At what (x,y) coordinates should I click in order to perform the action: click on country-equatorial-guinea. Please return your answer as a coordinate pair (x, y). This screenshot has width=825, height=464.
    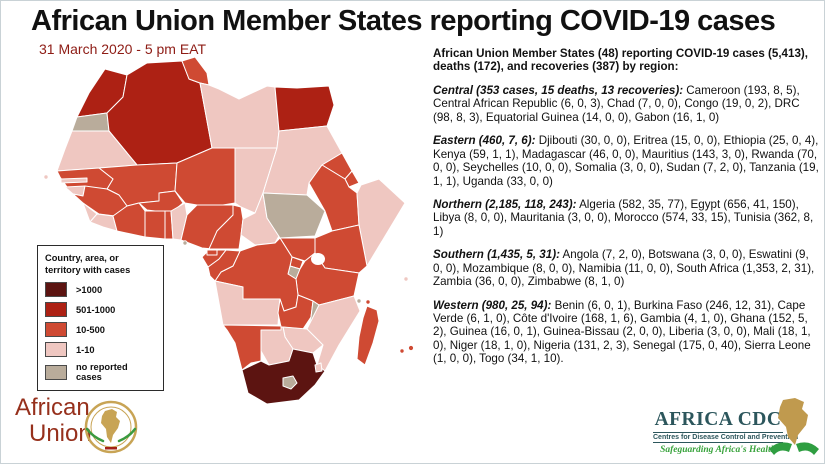
    Looking at the image, I should click on (212, 252).